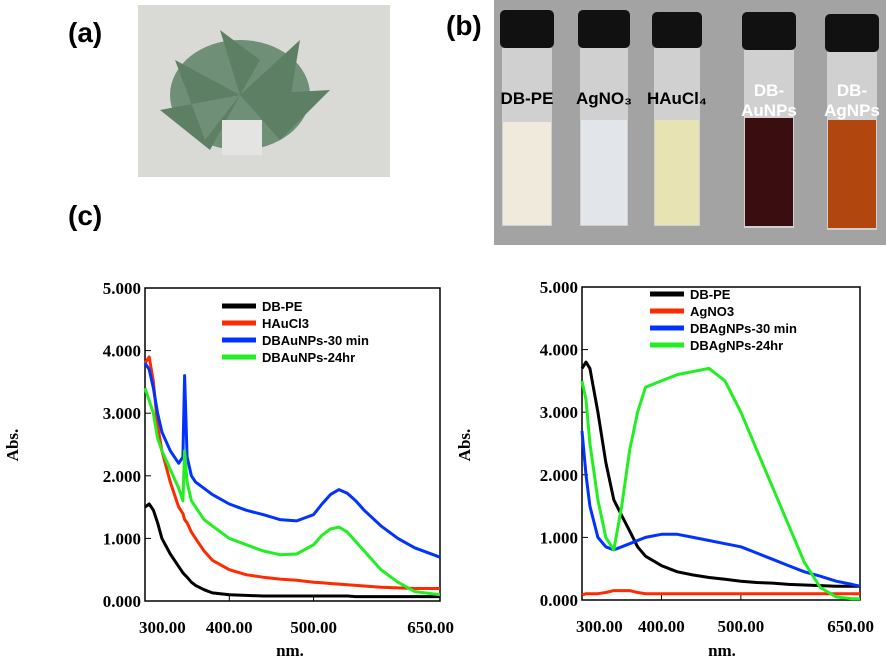 The width and height of the screenshot is (886, 663). Describe the element at coordinates (527, 98) in the screenshot. I see `vial-label: DB-PE` at that location.